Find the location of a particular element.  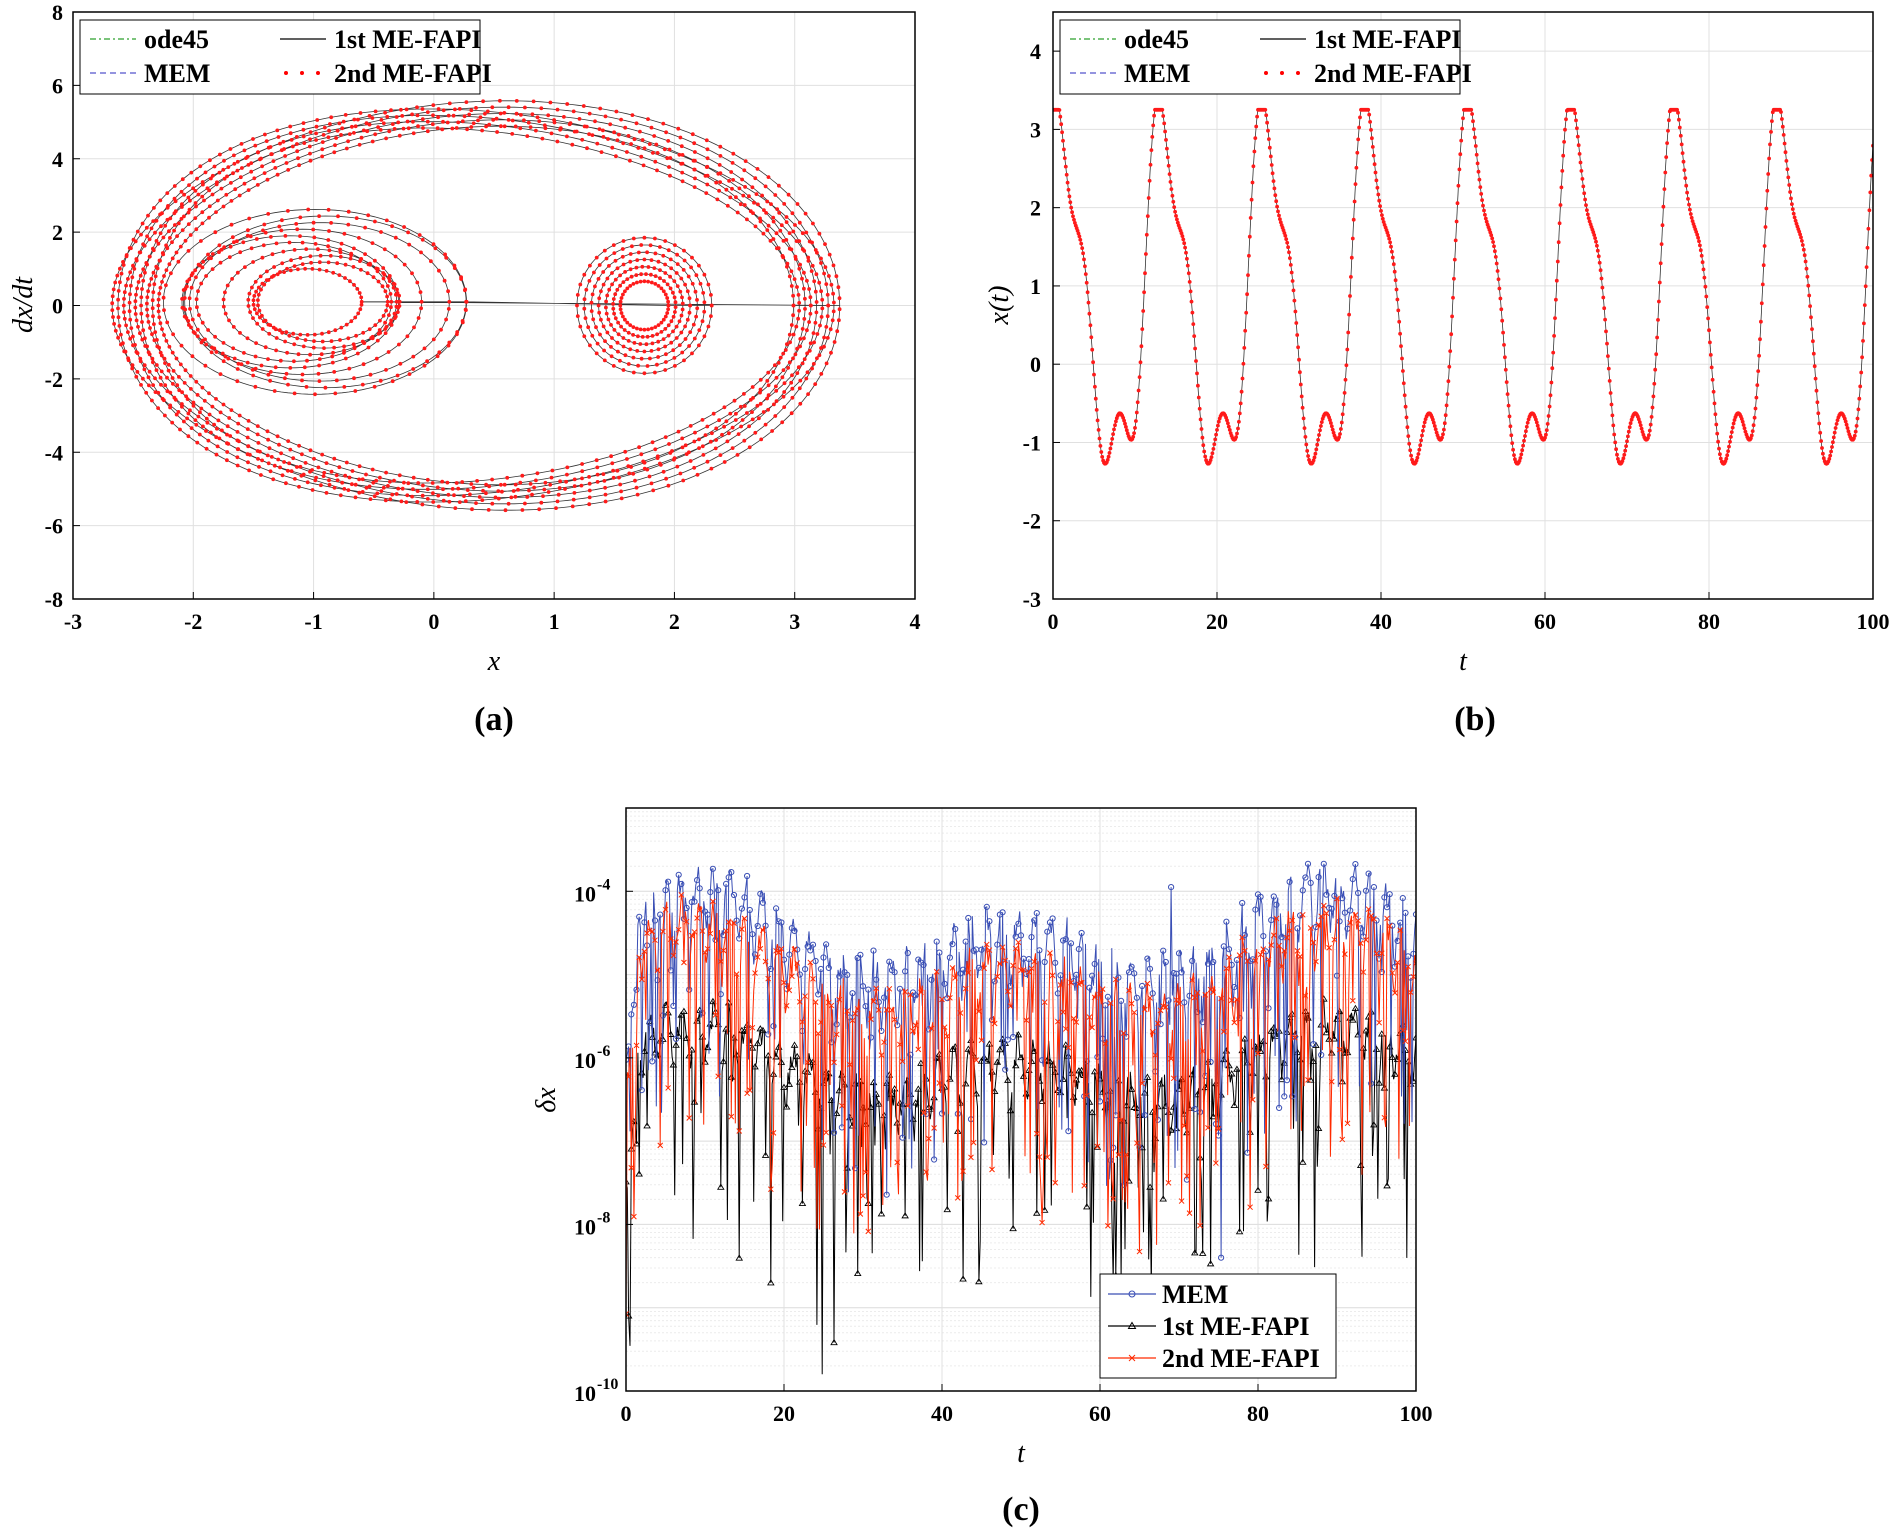

legend-label: MEM is located at coordinates (177, 73).